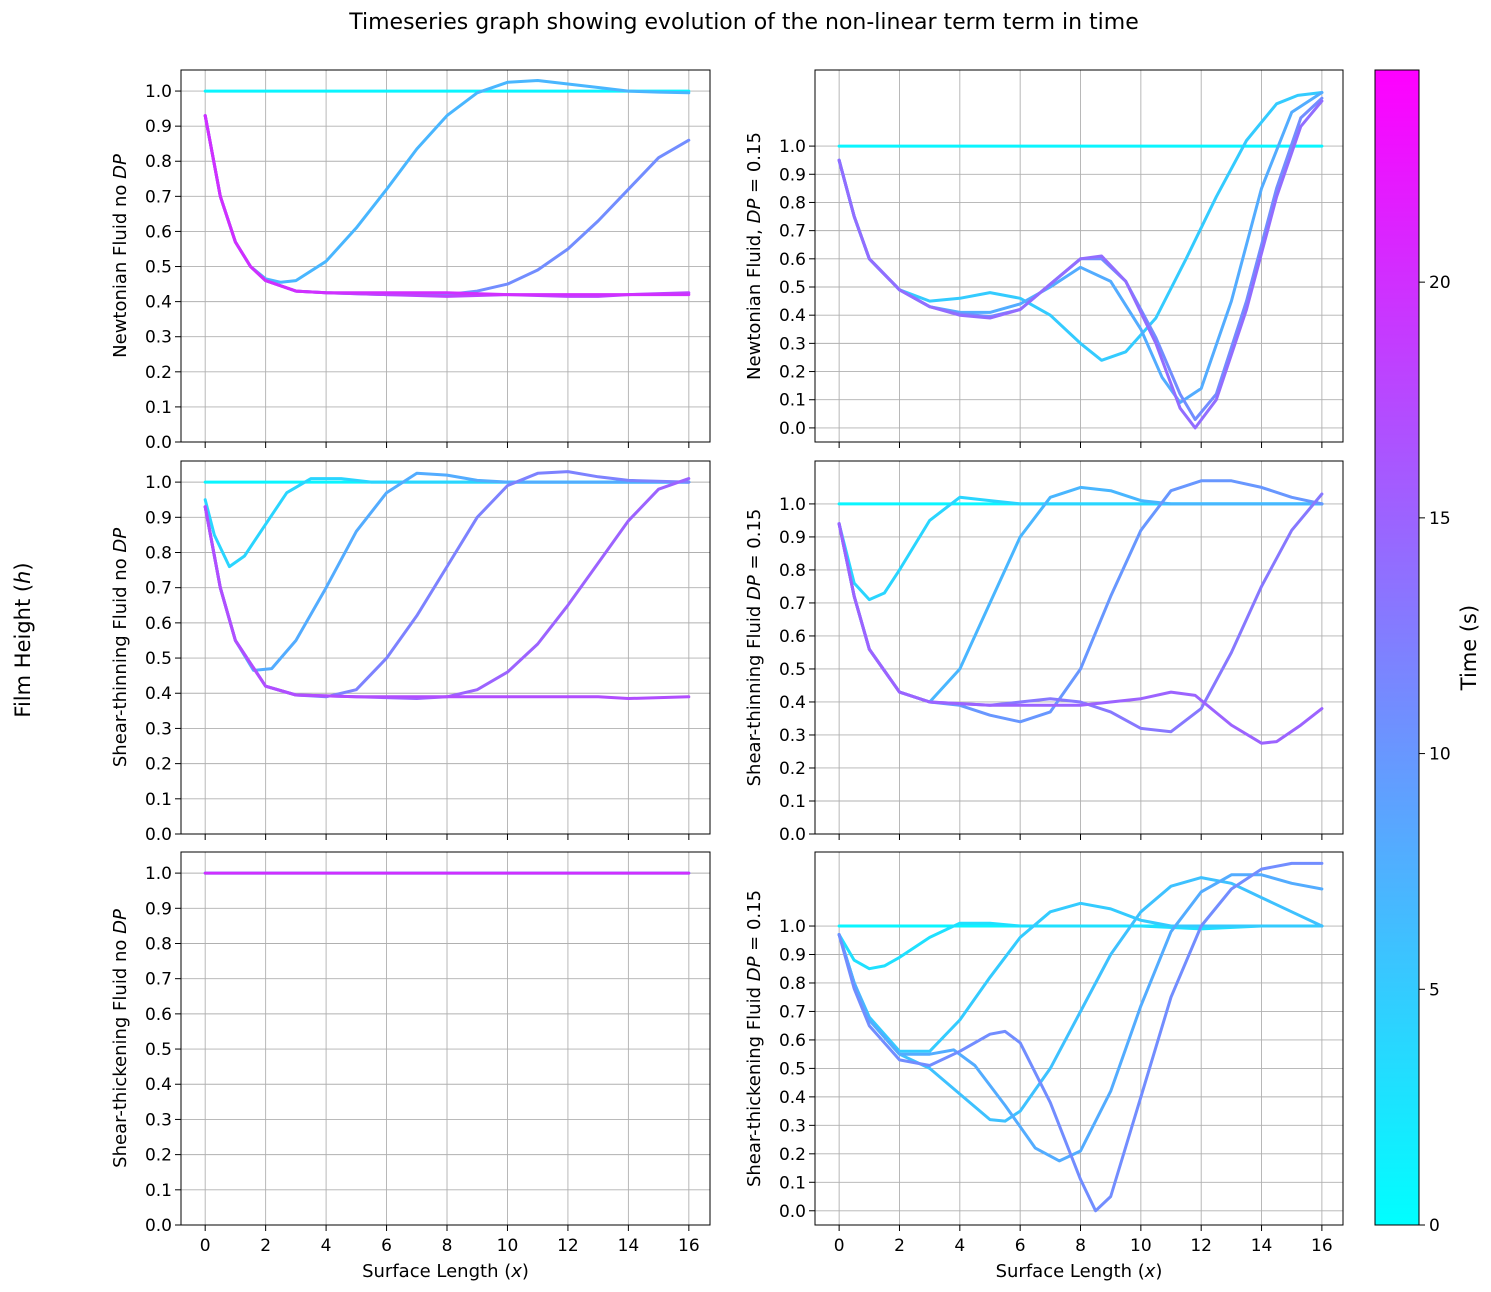  What do you see at coordinates (1434, 1226) in the screenshot?
I see `colorbar-tick-label: 0` at bounding box center [1434, 1226].